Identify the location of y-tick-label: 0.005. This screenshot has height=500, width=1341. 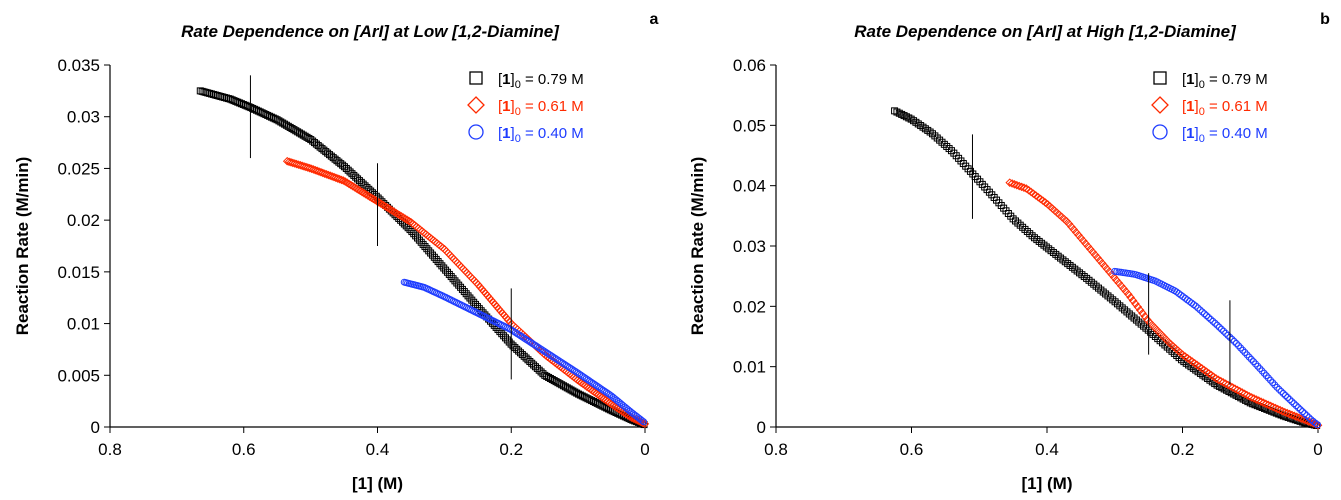
(78, 375).